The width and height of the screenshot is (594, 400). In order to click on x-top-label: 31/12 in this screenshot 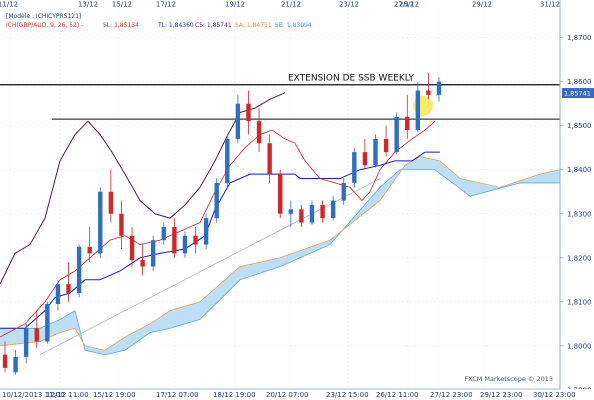, I will do `click(550, 5)`.